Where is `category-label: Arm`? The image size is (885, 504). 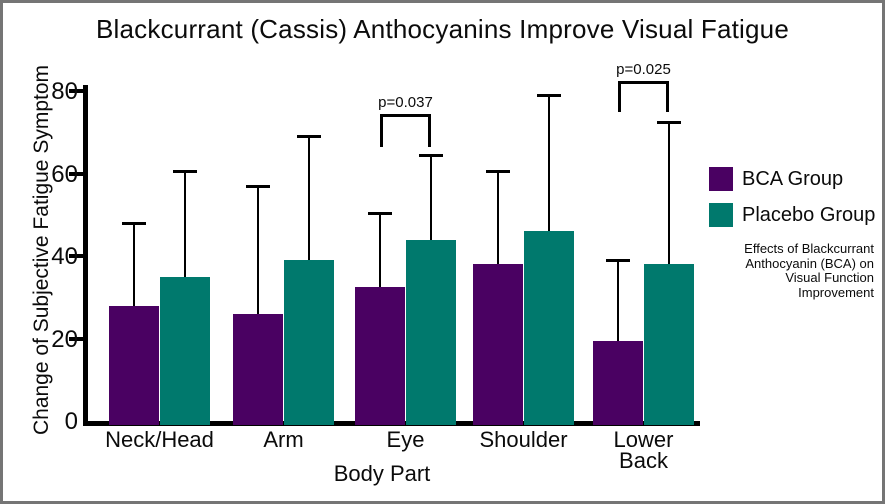 category-label: Arm is located at coordinates (283, 439).